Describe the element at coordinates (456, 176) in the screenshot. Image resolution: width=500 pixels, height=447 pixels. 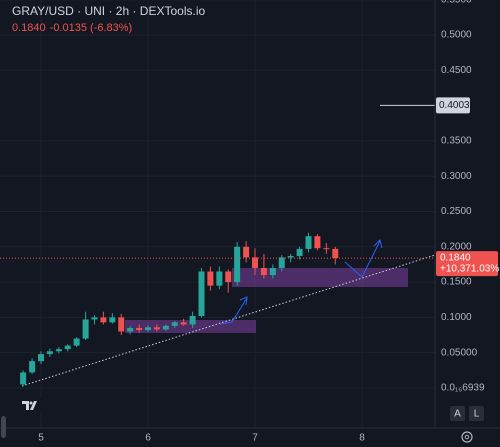
I see `y-tick-label: 0.3000` at that location.